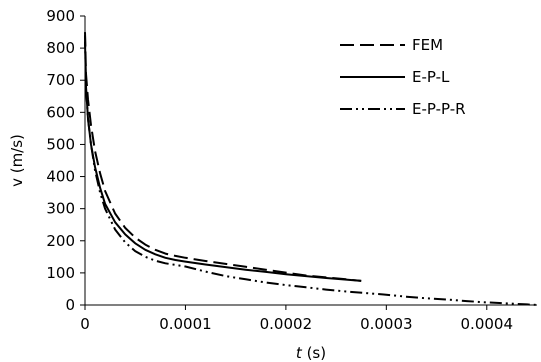 This screenshot has height=362, width=541. I want to click on y-axis-title: v (m/s), so click(17, 160).